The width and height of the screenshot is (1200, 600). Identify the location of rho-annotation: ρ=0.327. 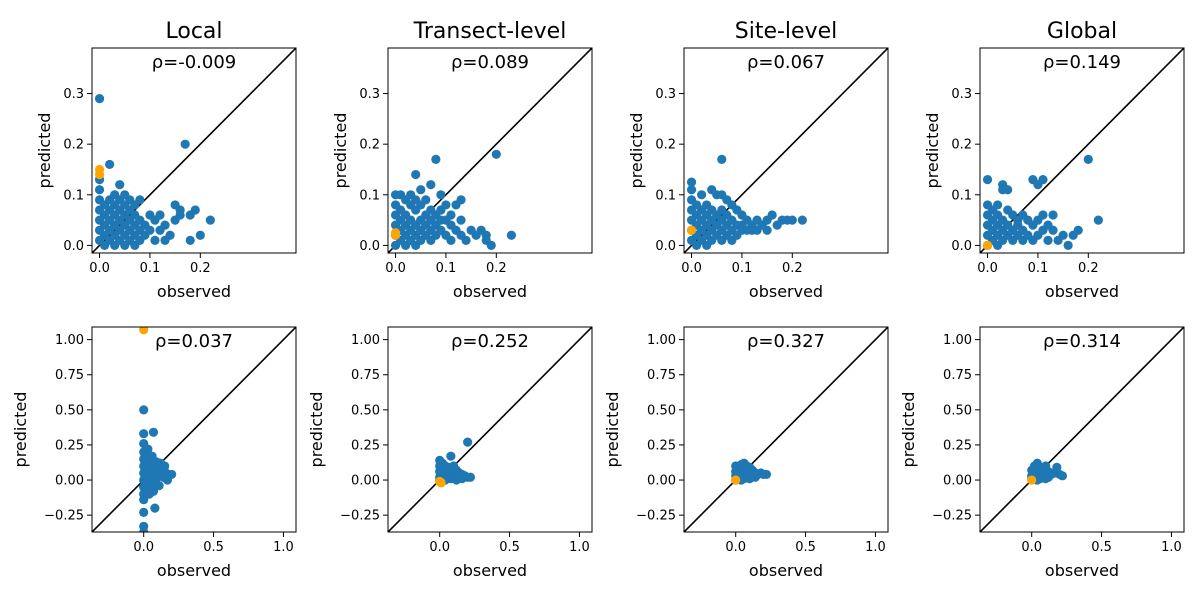
(786, 341).